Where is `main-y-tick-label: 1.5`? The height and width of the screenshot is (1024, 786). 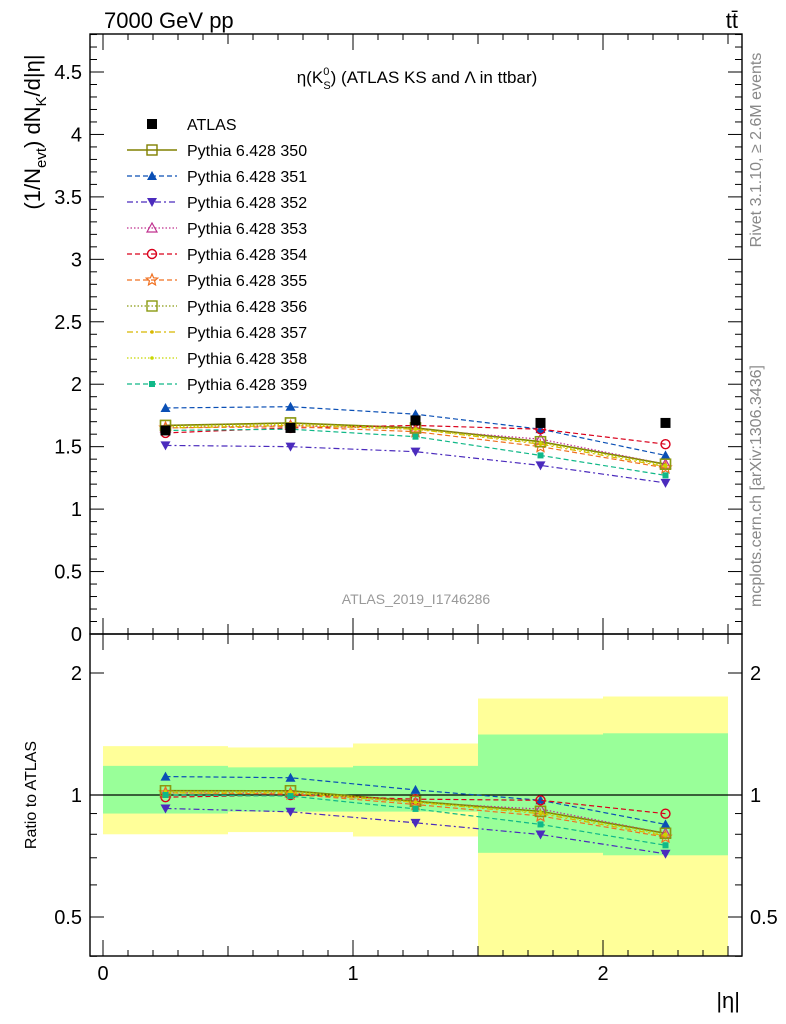 main-y-tick-label: 1.5 is located at coordinates (68, 448).